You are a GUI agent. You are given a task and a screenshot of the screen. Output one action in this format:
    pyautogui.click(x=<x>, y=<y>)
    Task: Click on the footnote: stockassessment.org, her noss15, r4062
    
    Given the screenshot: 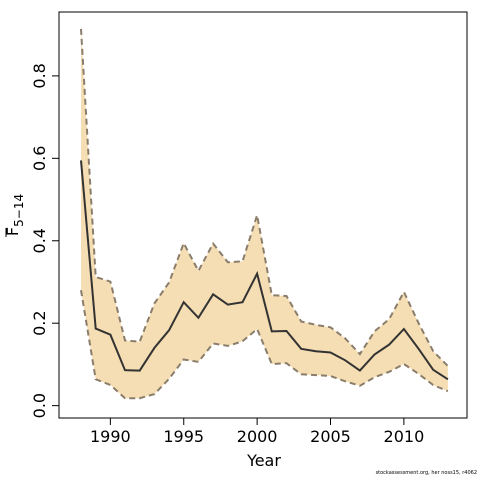 What is the action you would take?
    pyautogui.click(x=426, y=473)
    